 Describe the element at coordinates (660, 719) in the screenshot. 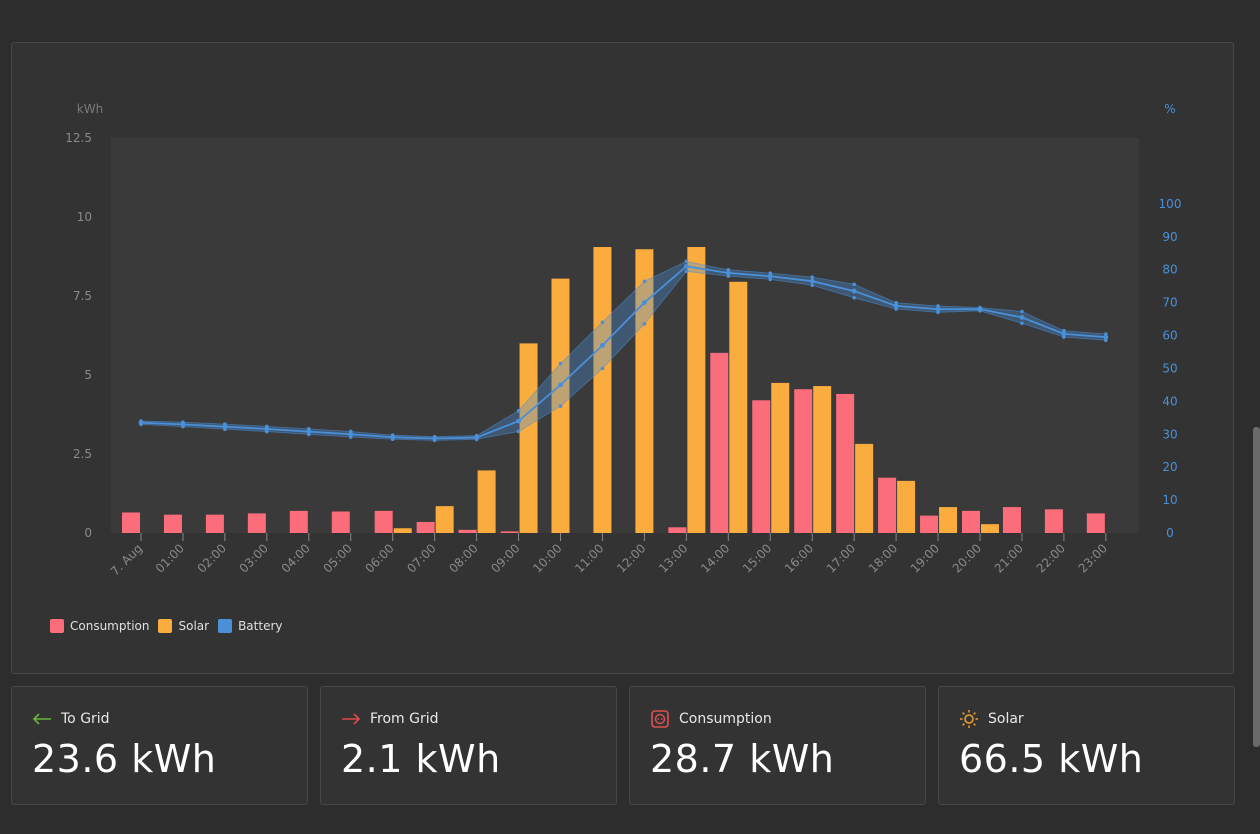

I see `plug-icon` at that location.